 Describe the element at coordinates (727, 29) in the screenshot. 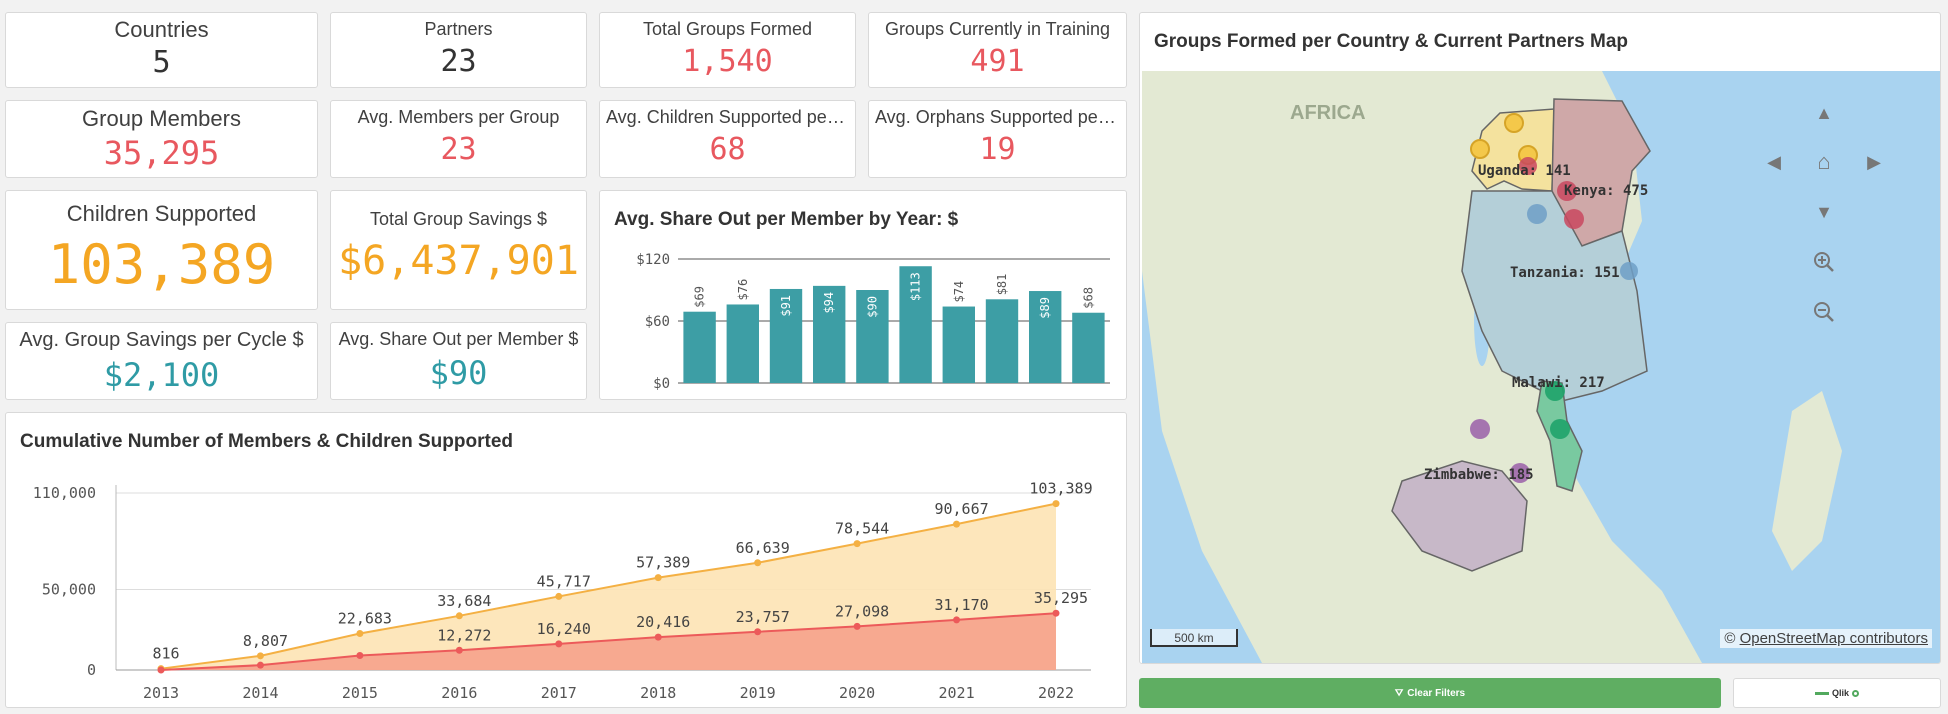

I see `kpi-label: Total Groups Formed` at that location.